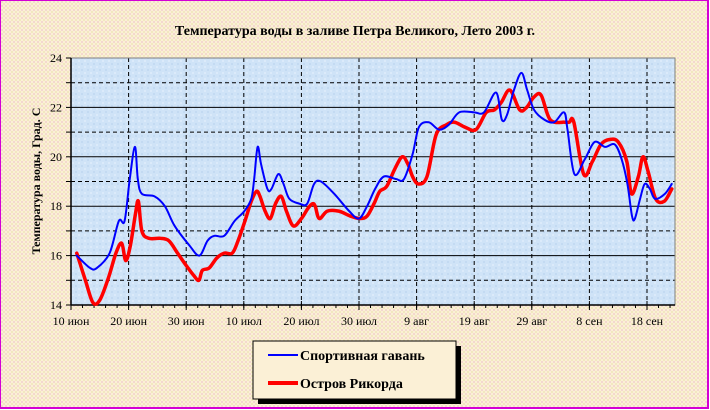  What do you see at coordinates (359, 321) in the screenshot?
I see `x-tick-label: 30 июл` at bounding box center [359, 321].